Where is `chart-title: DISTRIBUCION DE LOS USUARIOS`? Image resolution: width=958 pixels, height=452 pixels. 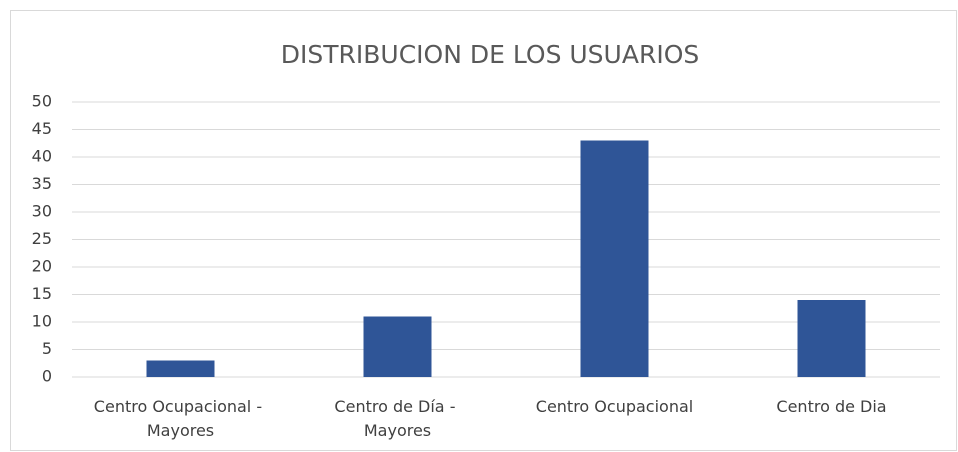 chart-title: DISTRIBUCION DE LOS USUARIOS is located at coordinates (490, 54).